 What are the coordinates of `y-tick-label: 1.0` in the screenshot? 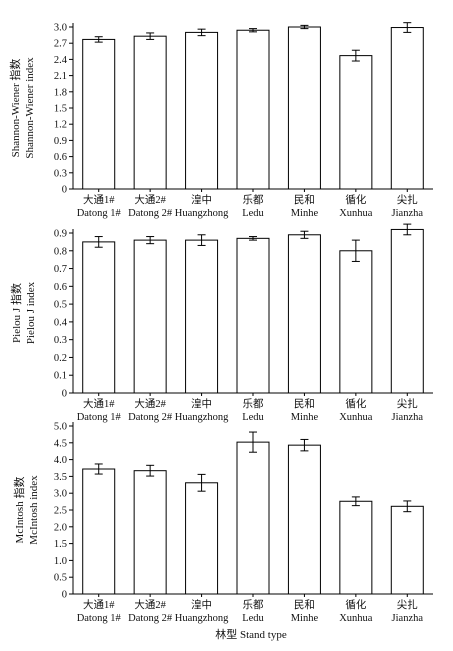 It's located at (60, 561).